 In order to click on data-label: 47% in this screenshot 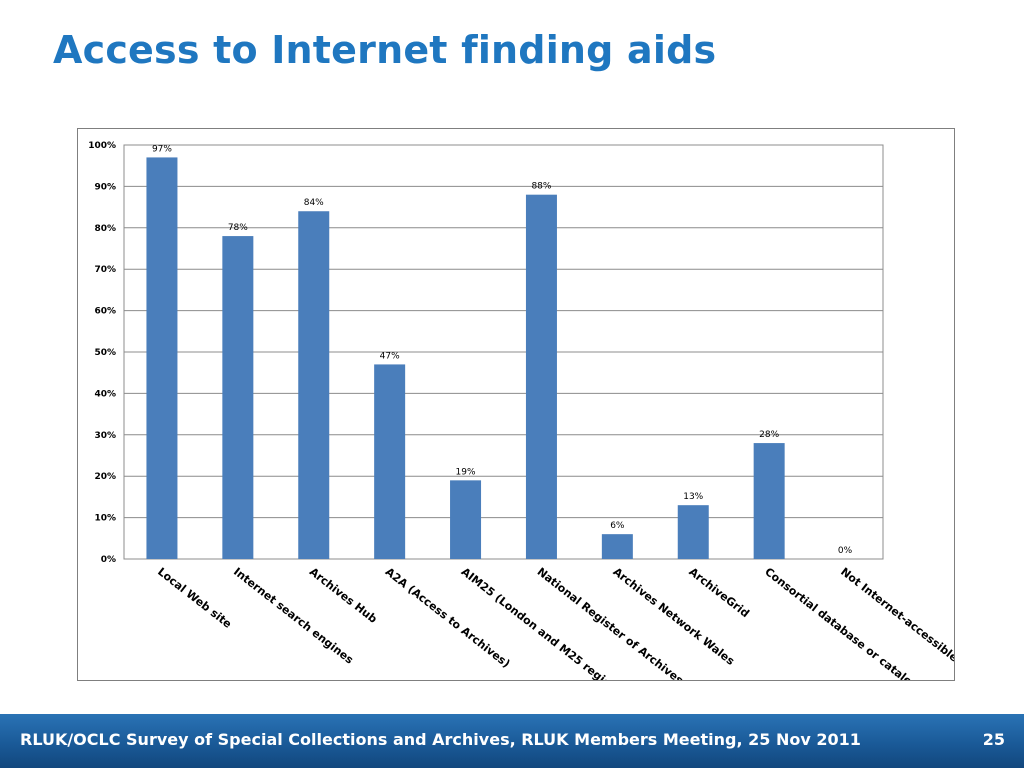, I will do `click(390, 356)`.